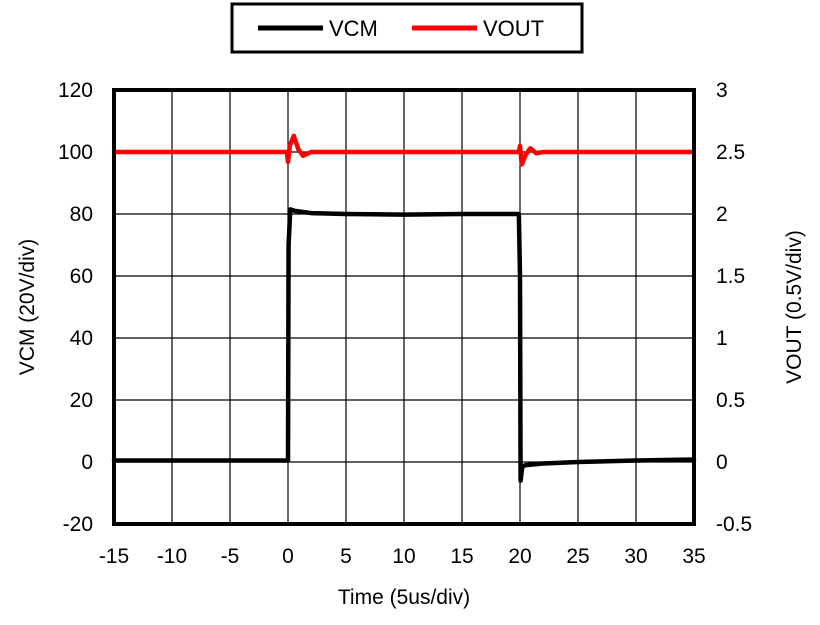 The height and width of the screenshot is (625, 820). I want to click on x-tick-label-10: 35, so click(693, 556).